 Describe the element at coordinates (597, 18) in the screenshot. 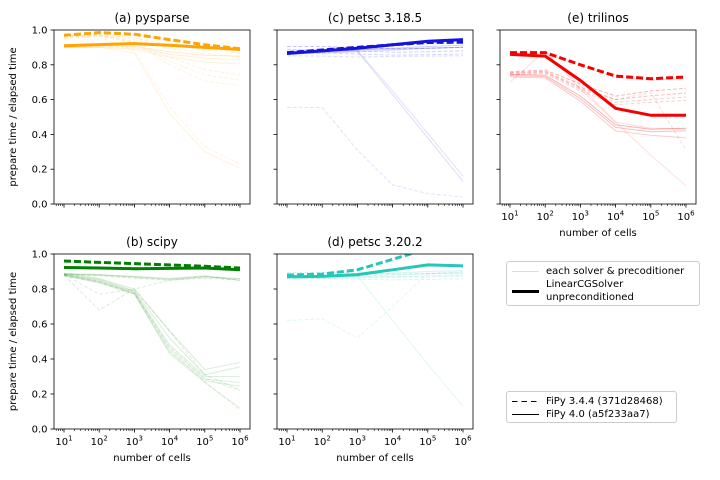

I see `chart-title: (e) trilinos` at that location.